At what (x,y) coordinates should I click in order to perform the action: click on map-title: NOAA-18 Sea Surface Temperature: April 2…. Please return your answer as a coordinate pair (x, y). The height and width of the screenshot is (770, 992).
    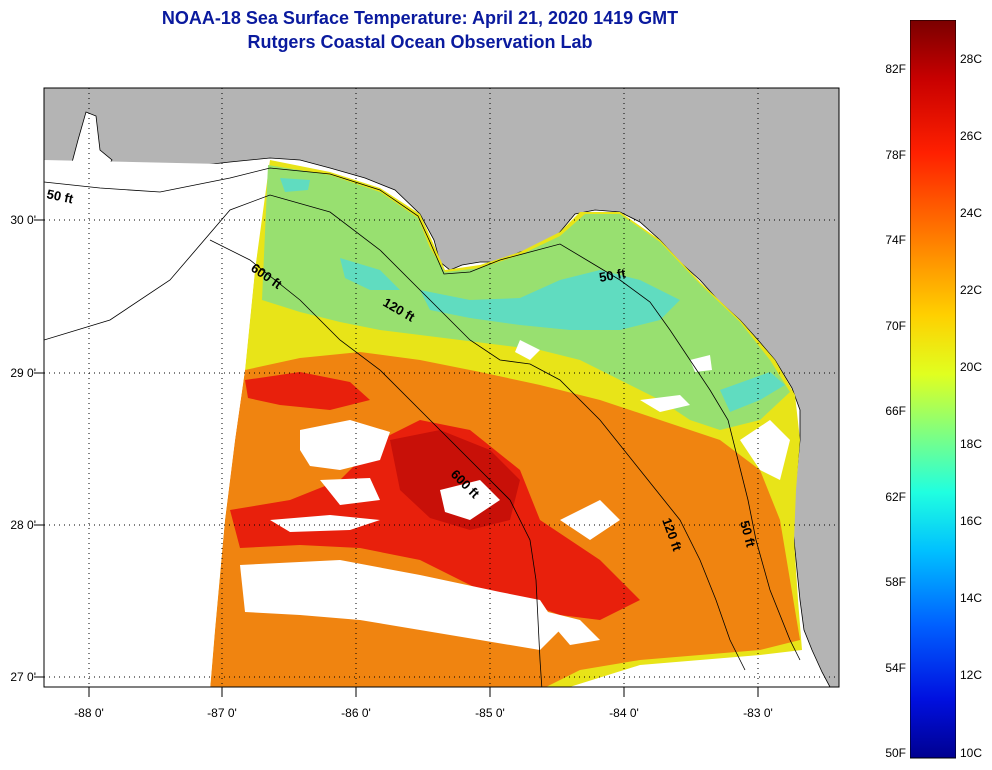
    Looking at the image, I should click on (420, 18).